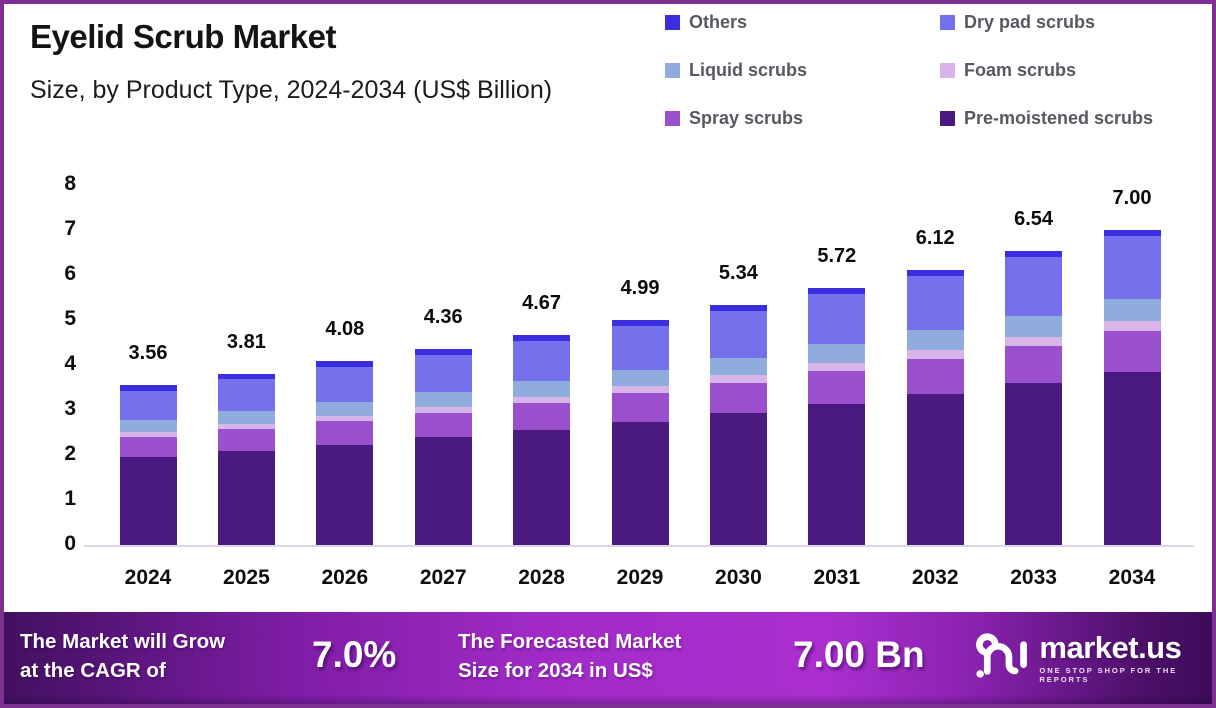 The width and height of the screenshot is (1216, 708). What do you see at coordinates (345, 384) in the screenshot?
I see `bar-2026-segment-dry-pad-scrubs` at bounding box center [345, 384].